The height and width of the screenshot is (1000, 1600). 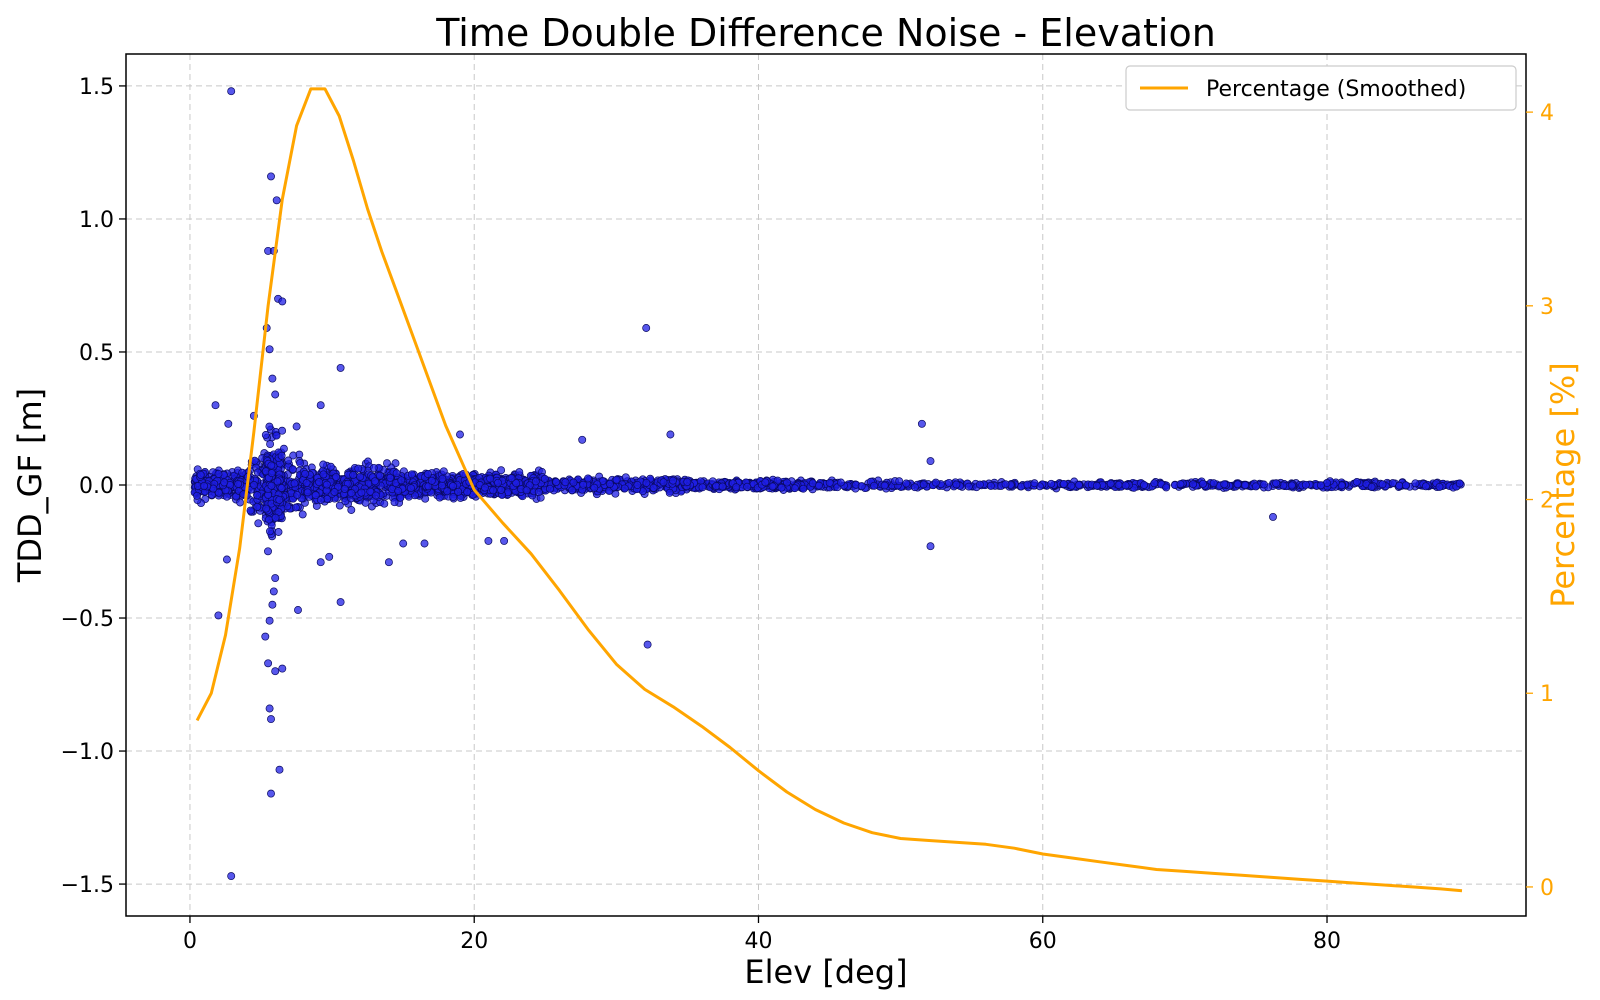 What do you see at coordinates (825, 33) in the screenshot?
I see `chart-title: Time Double Difference Noise - Elevation` at bounding box center [825, 33].